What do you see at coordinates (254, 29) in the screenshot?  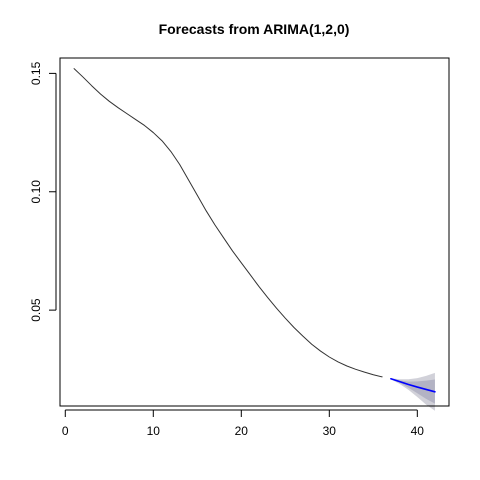 I see `chart-title: Forecasts from ARIMA(1,2,0)` at bounding box center [254, 29].